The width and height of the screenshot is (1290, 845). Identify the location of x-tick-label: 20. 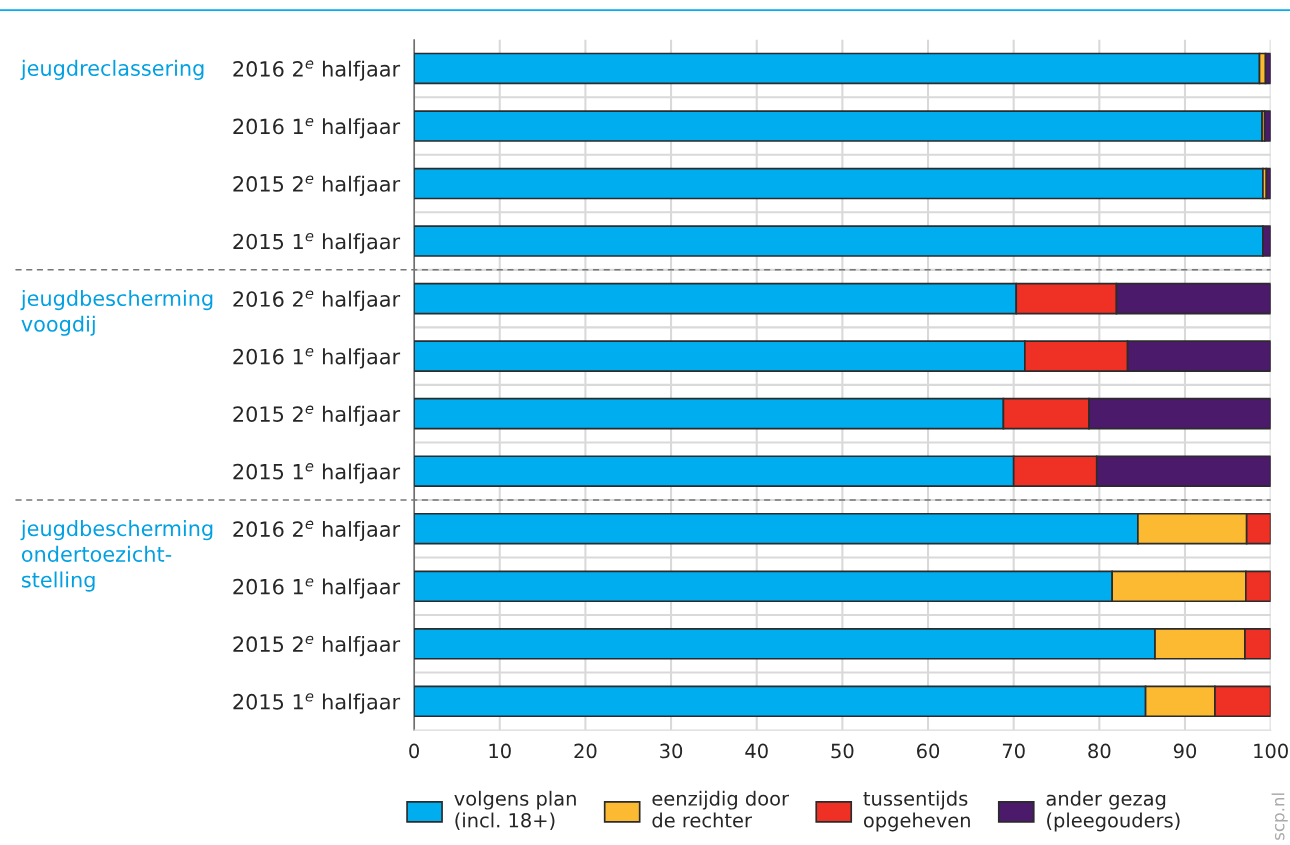
(585, 751).